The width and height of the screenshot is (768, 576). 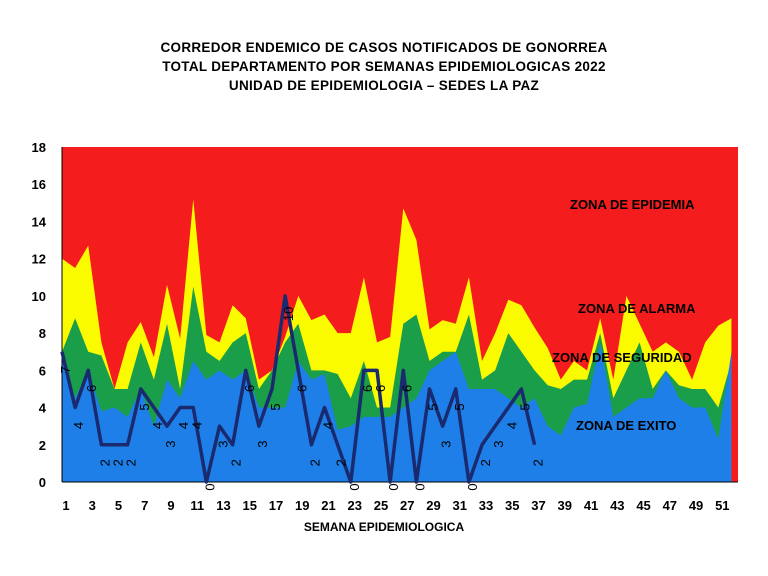 What do you see at coordinates (223, 505) in the screenshot?
I see `x-tick-label: 13` at bounding box center [223, 505].